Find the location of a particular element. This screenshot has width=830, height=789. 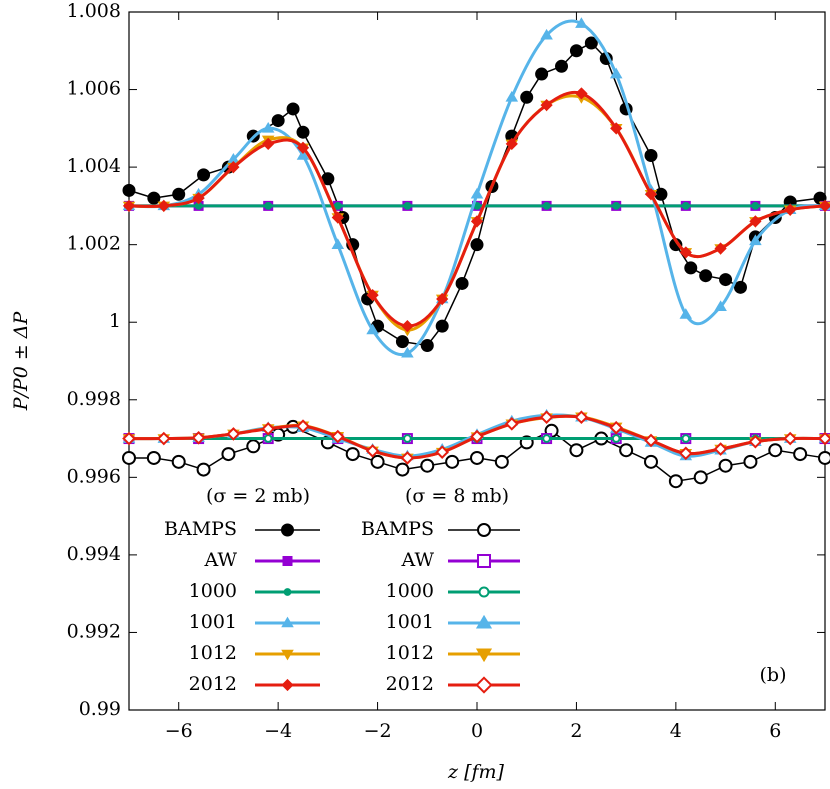

annotation: (b) is located at coordinates (773, 675).